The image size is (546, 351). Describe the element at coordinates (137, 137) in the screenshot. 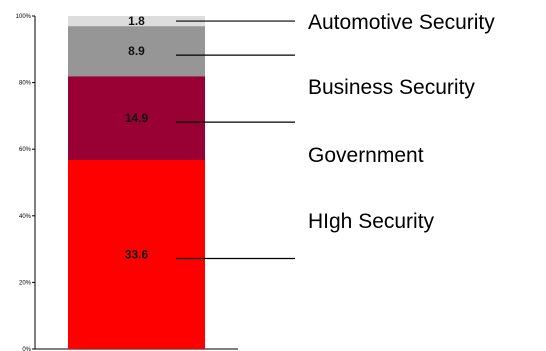

I see `label-layer: 33.6 14.9 8.9 1.8` at that location.